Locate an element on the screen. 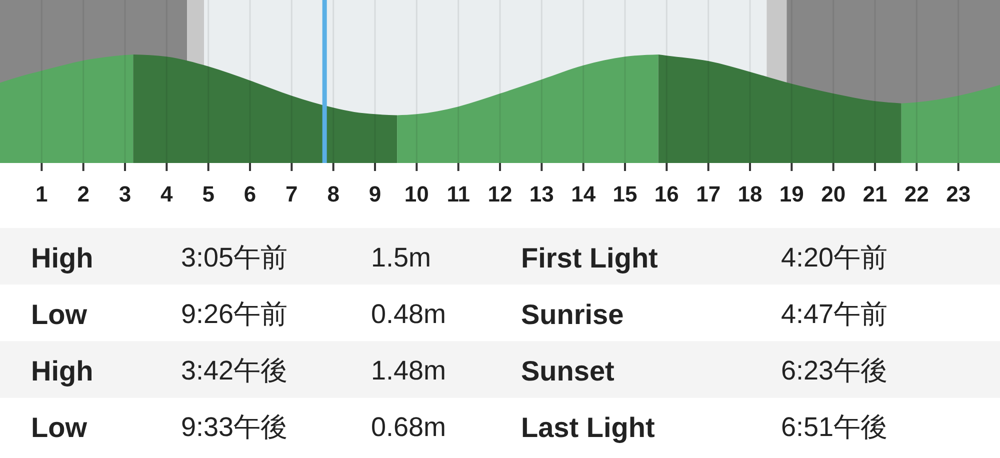 The height and width of the screenshot is (458, 1000). x-tick-label: 19 is located at coordinates (791, 194).